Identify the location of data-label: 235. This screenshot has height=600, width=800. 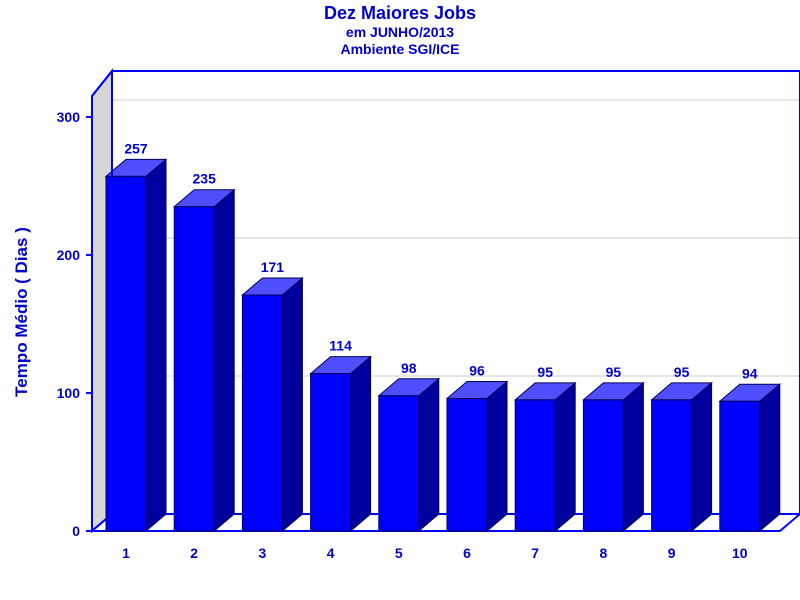
(205, 179).